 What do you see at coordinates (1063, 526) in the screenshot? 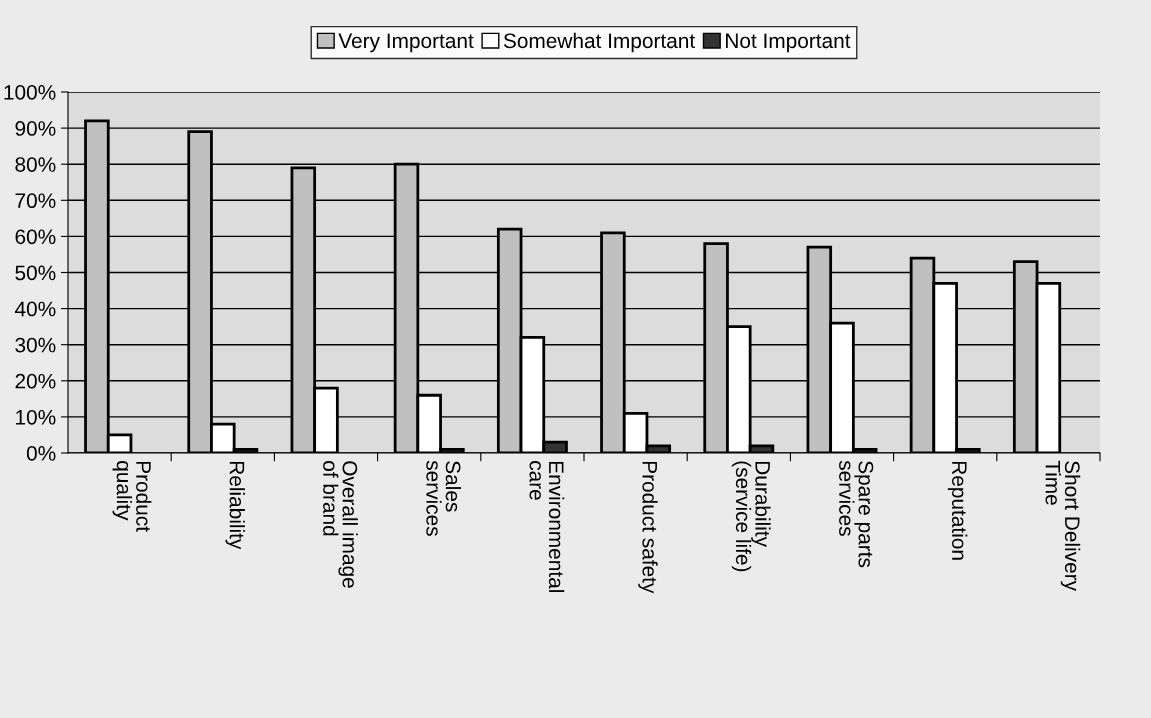
I see `x-tick-label: Short Delivery Time` at bounding box center [1063, 526].